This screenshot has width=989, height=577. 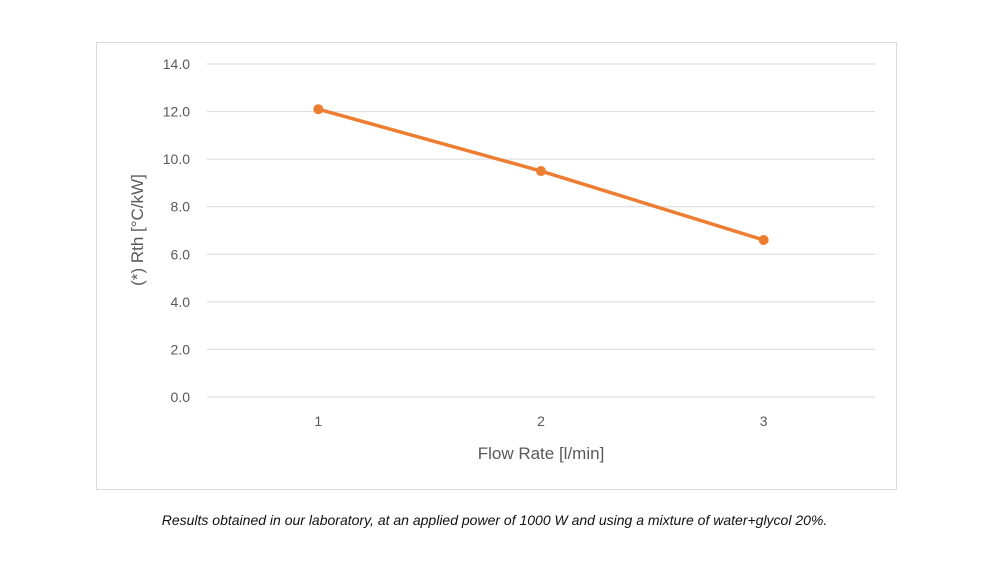 I want to click on y-tick-label: 0.0, so click(x=181, y=397).